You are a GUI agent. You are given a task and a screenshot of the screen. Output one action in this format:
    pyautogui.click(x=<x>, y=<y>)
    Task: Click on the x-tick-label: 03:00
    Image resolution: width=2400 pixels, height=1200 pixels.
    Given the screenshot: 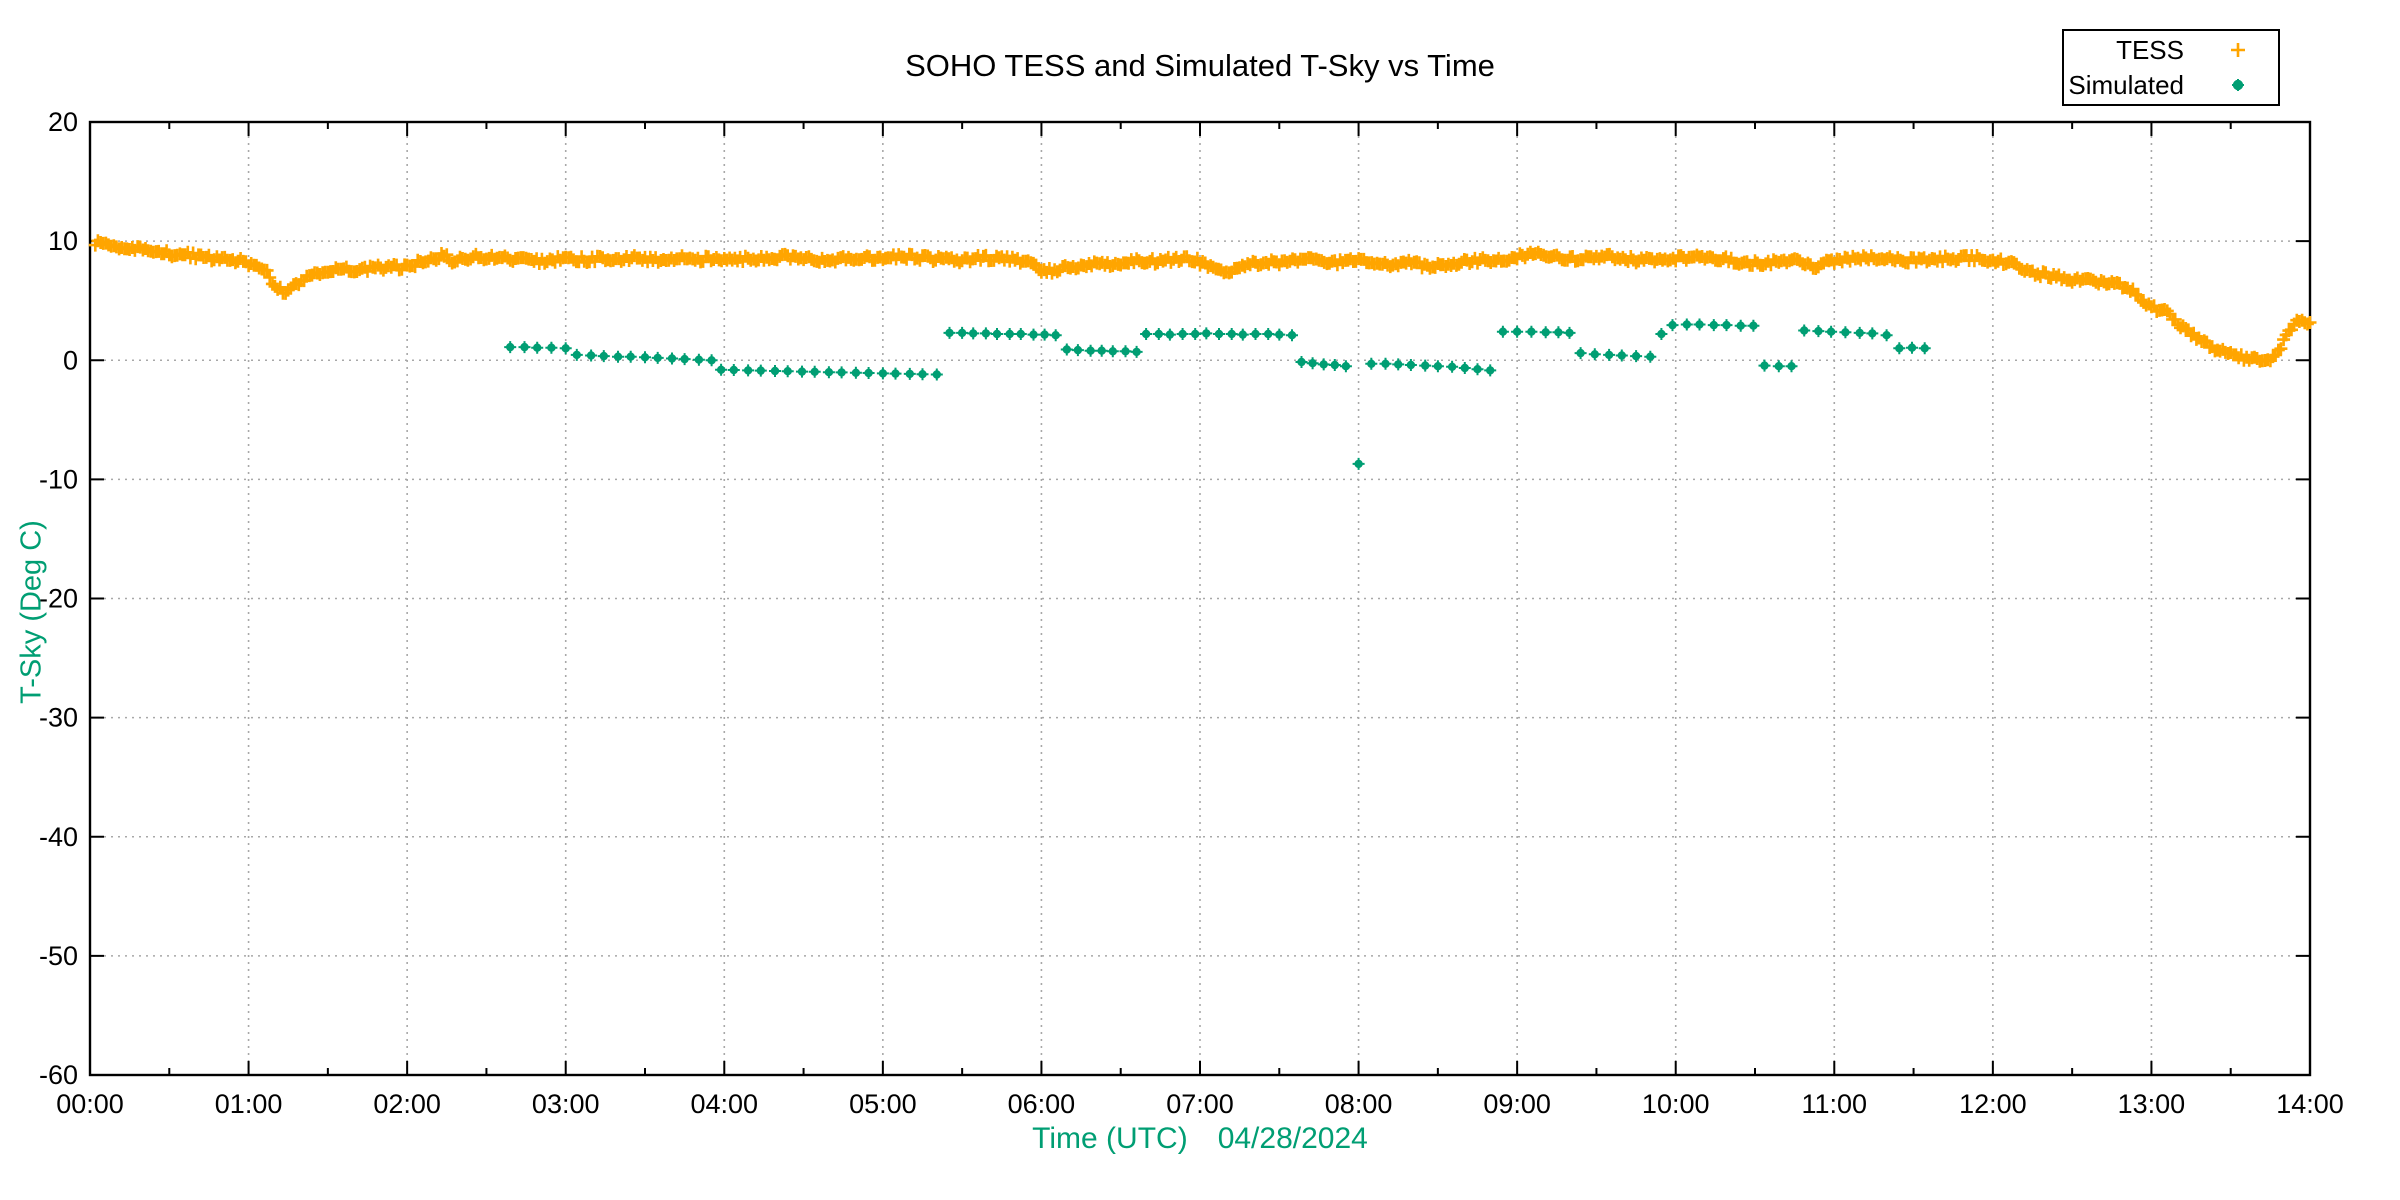 What is the action you would take?
    pyautogui.click(x=566, y=1104)
    